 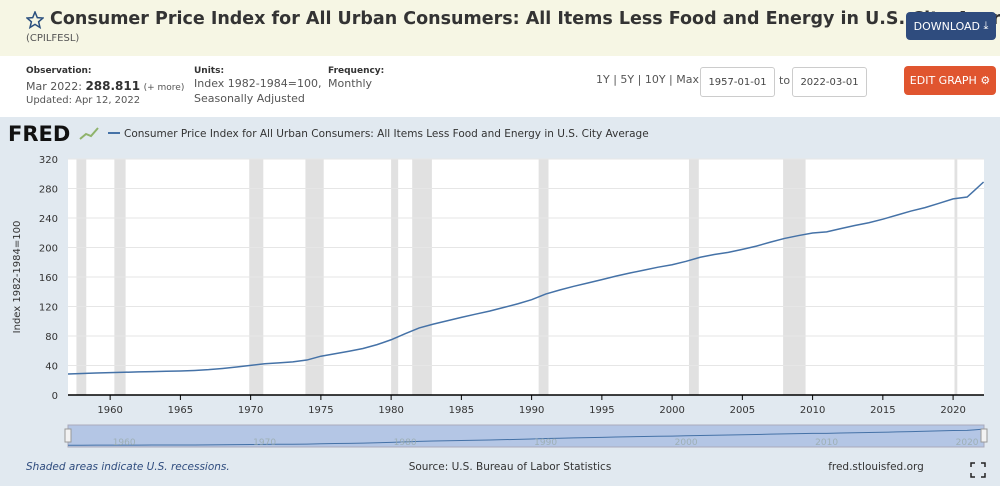 I want to click on range-selector: 1Y | 5Y | 10Y | Max, so click(x=648, y=79).